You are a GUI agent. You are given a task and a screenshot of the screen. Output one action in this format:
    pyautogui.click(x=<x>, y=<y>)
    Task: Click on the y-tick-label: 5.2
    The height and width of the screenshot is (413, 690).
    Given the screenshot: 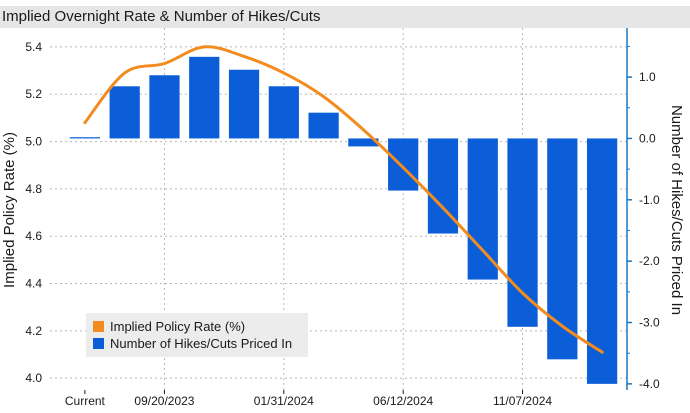 What is the action you would take?
    pyautogui.click(x=33, y=94)
    